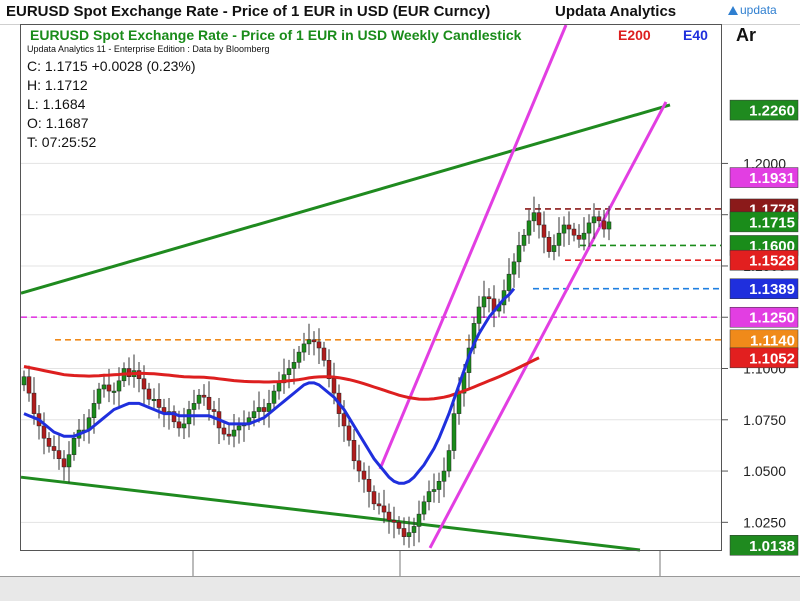 Image resolution: width=800 pixels, height=601 pixels. I want to click on brand-name: Updata Analytics, so click(616, 11).